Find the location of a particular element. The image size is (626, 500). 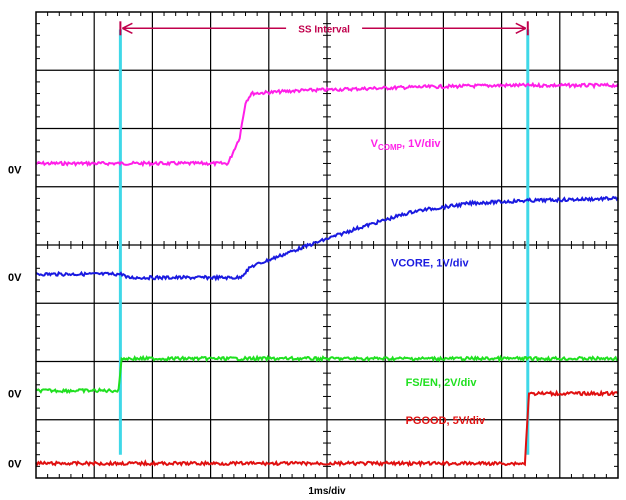

ss-interval-annotation: SS Interval is located at coordinates (324, 28).